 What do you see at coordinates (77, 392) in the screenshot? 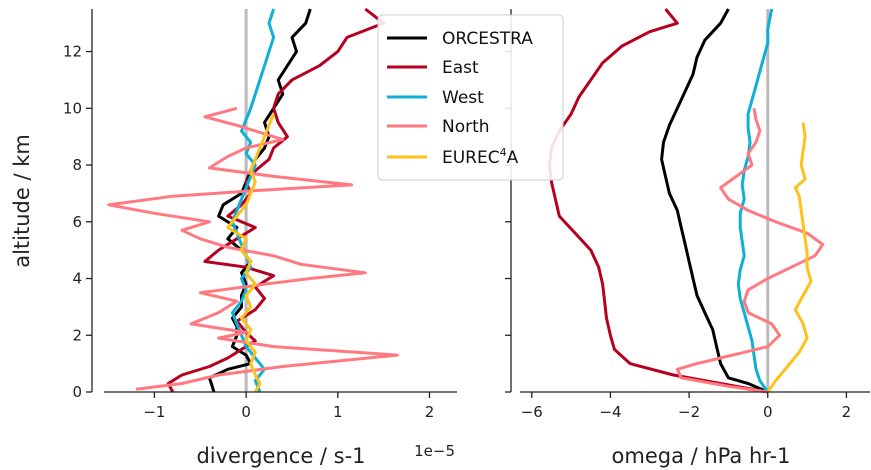
I see `y-tick-label: 0` at bounding box center [77, 392].